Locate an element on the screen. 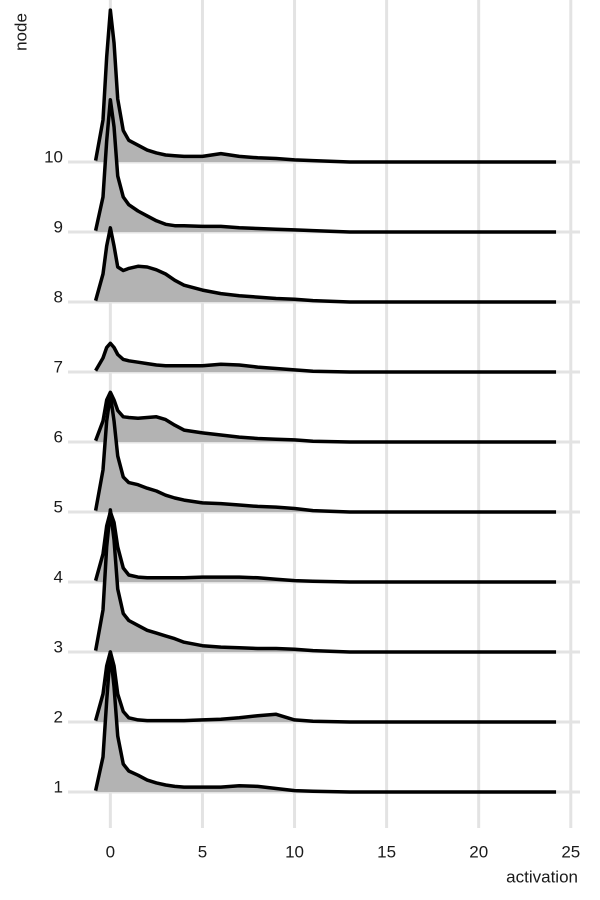  x-tick-label: 20 is located at coordinates (478, 851).